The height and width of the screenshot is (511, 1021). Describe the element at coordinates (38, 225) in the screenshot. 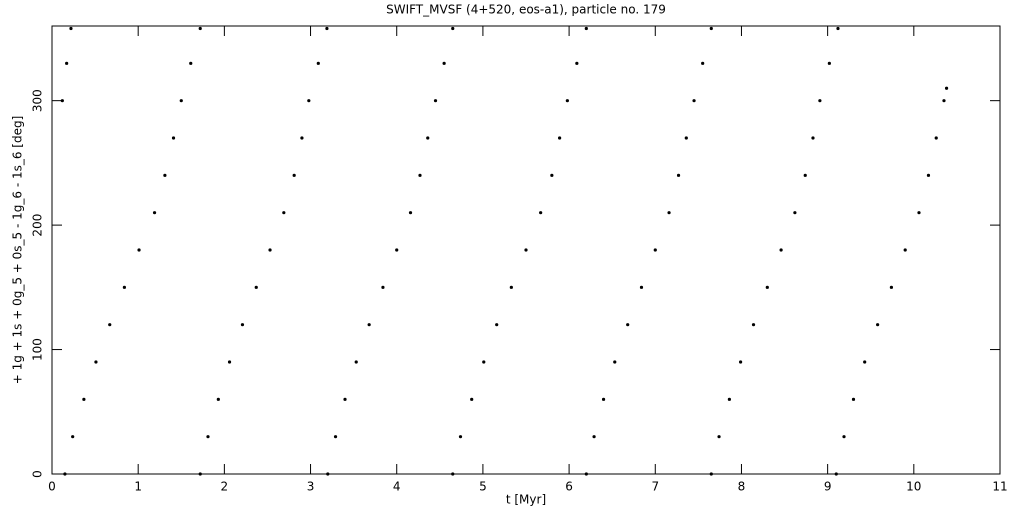

I see `y-tick-label: 200` at that location.